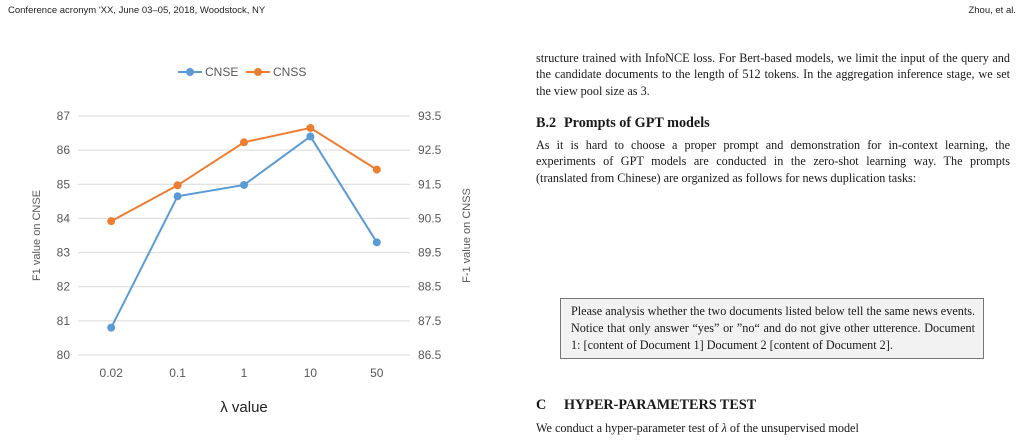 This screenshot has height=444, width=1024. What do you see at coordinates (37, 235) in the screenshot?
I see `y-axis-title-left: F1 value on CNSE` at bounding box center [37, 235].